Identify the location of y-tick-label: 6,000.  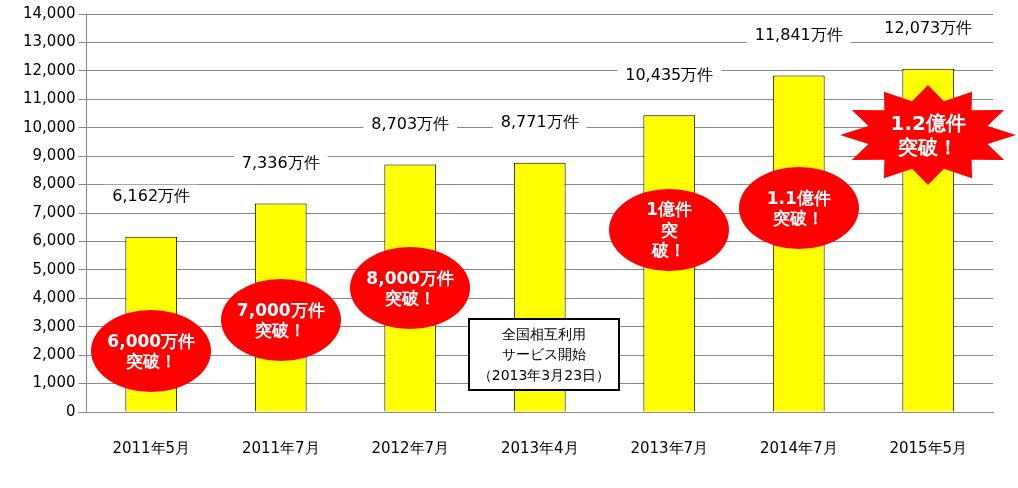
(54, 240).